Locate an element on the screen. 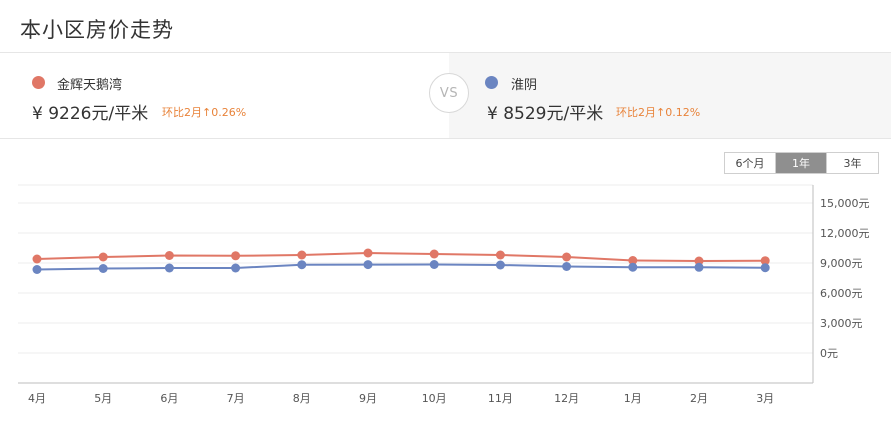  y-tick-label: 3,000元 is located at coordinates (841, 323).